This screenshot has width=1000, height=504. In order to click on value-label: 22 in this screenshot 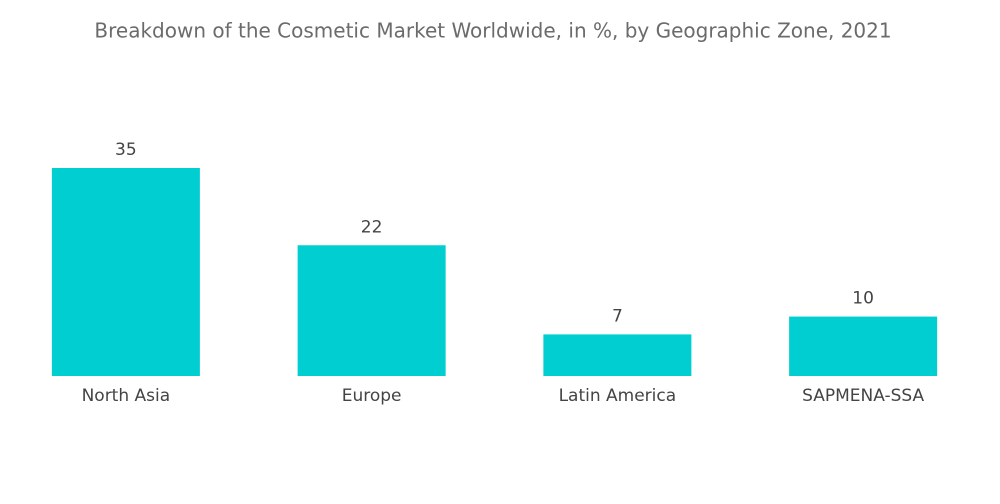, I will do `click(372, 227)`.